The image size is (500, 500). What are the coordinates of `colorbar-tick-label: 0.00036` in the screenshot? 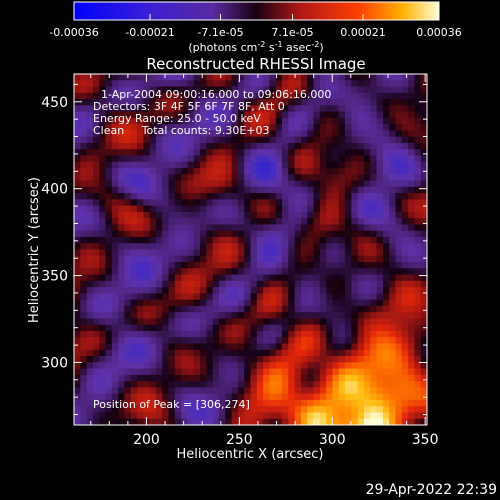 It's located at (439, 32).